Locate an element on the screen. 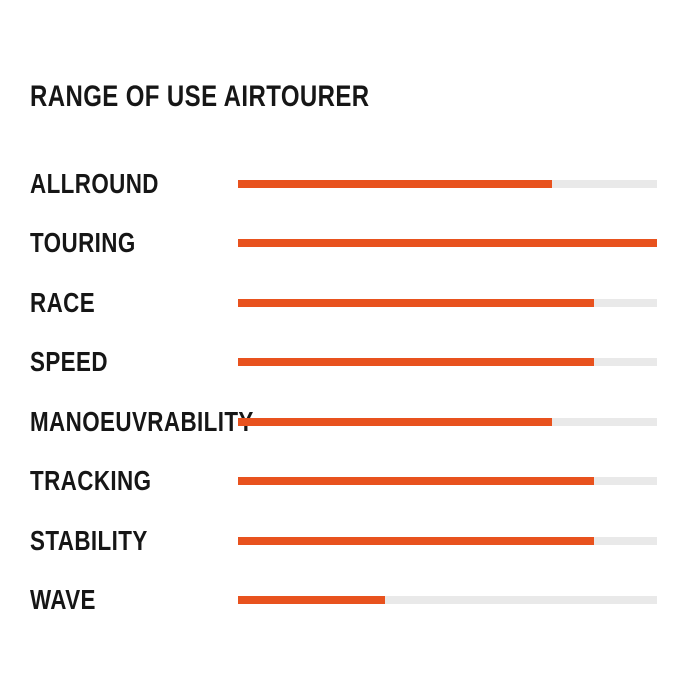 Image resolution: width=700 pixels, height=700 pixels. row-label: STABILITY is located at coordinates (89, 540).